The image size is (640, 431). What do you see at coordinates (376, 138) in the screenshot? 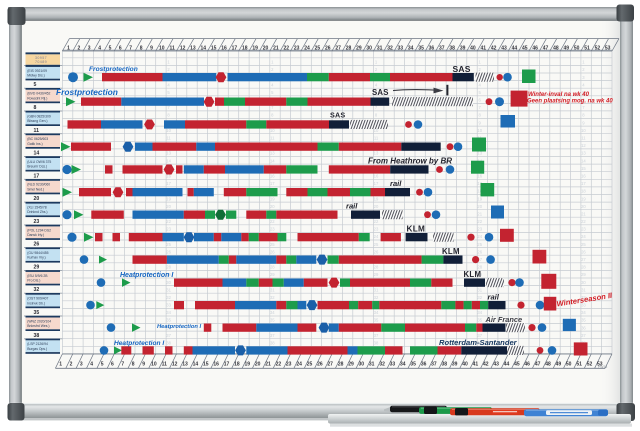
I see `svg-text: 11` at bounding box center [376, 138].